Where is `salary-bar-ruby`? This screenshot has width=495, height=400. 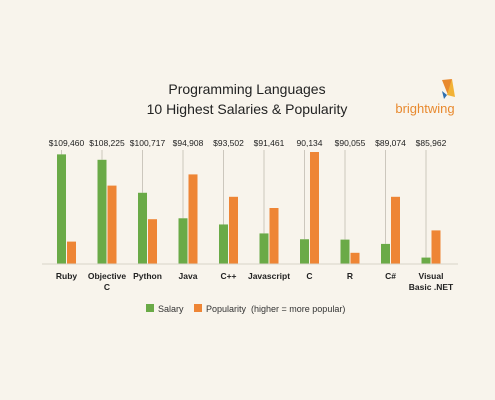 salary-bar-ruby is located at coordinates (61, 209).